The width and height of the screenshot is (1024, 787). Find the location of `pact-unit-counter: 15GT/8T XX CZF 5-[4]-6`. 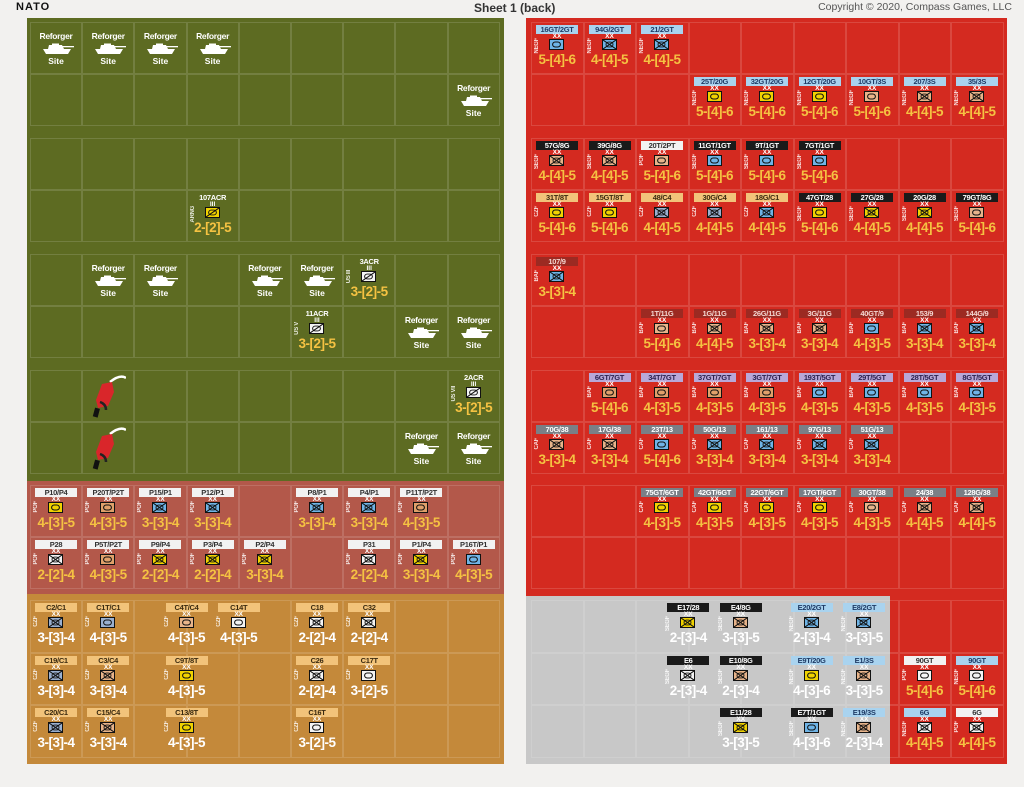

pact-unit-counter: 15GT/8T XX CZF 5-[4]-6 is located at coordinates (610, 216).